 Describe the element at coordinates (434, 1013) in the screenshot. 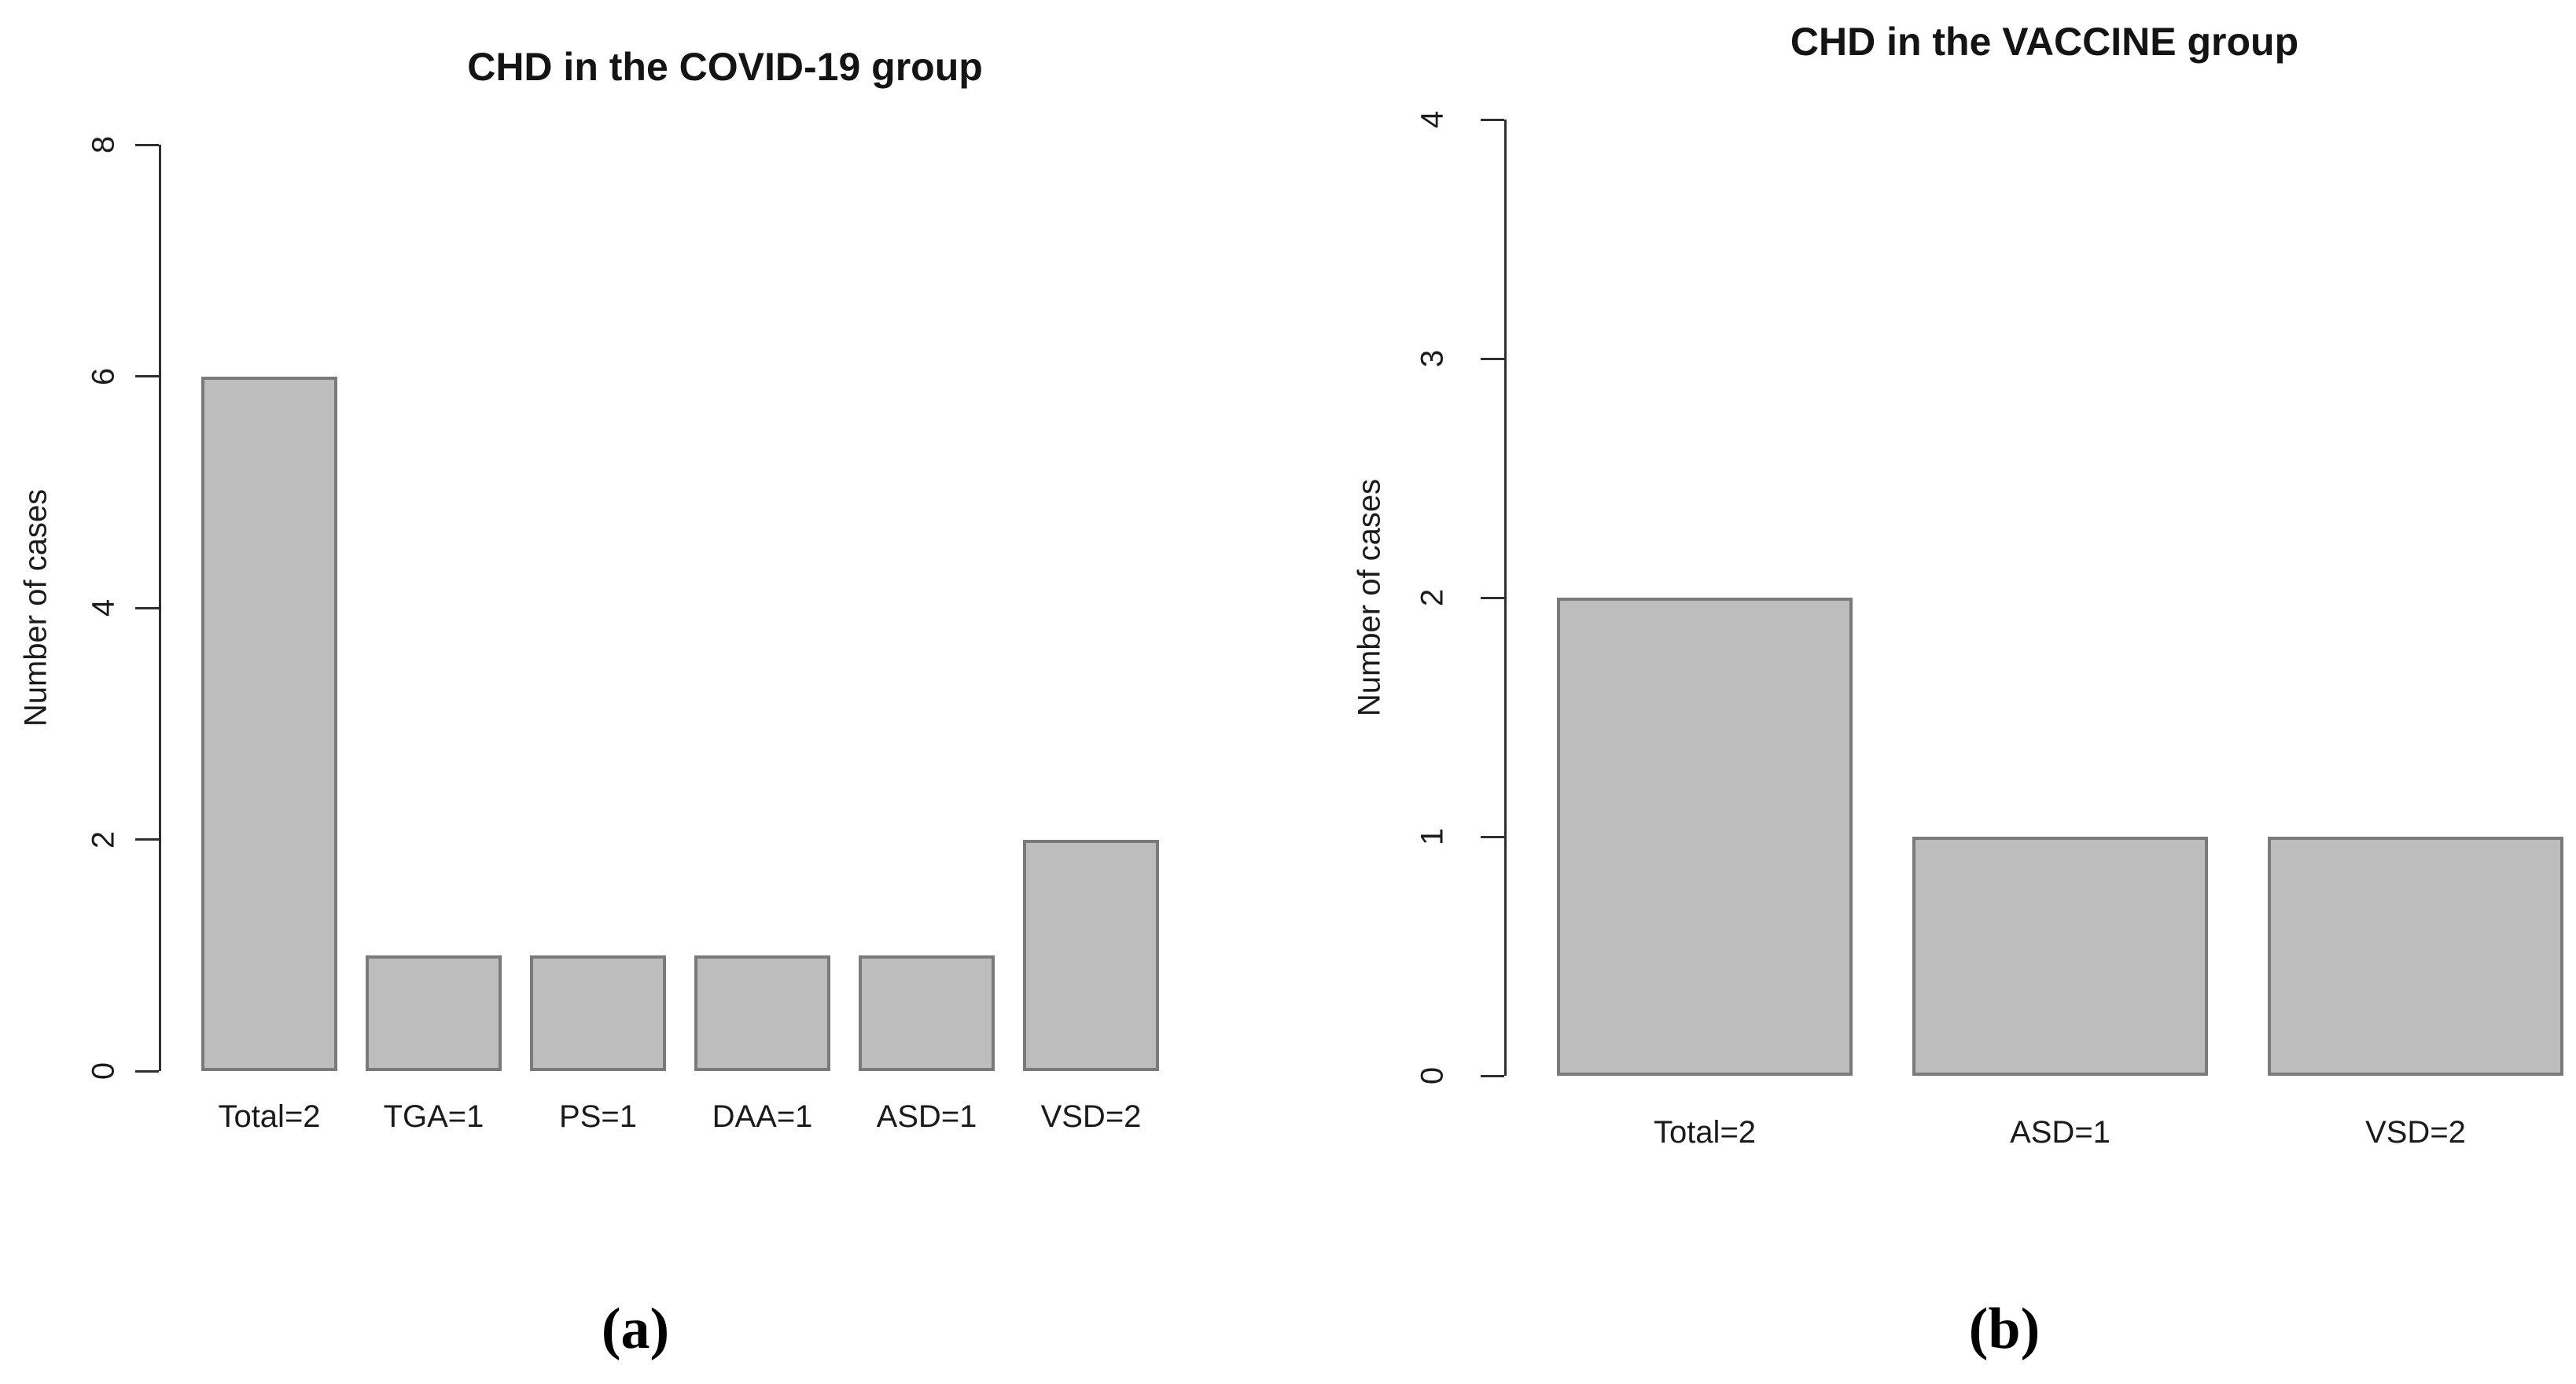

I see `bar-TGA=1` at that location.